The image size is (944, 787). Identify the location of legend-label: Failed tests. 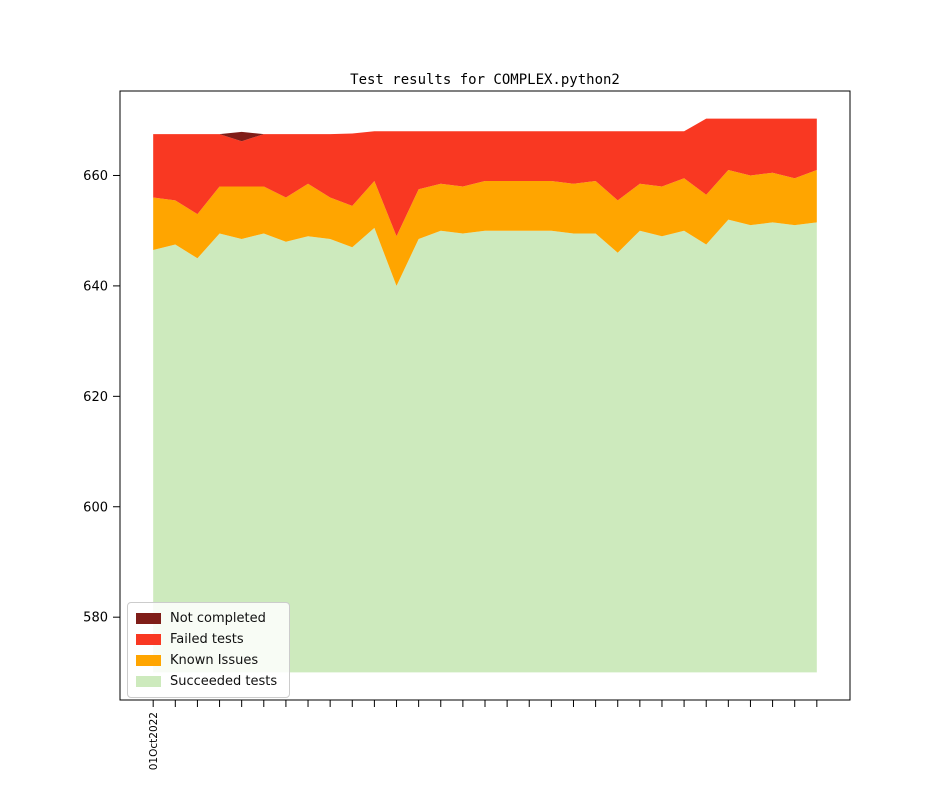
(207, 639).